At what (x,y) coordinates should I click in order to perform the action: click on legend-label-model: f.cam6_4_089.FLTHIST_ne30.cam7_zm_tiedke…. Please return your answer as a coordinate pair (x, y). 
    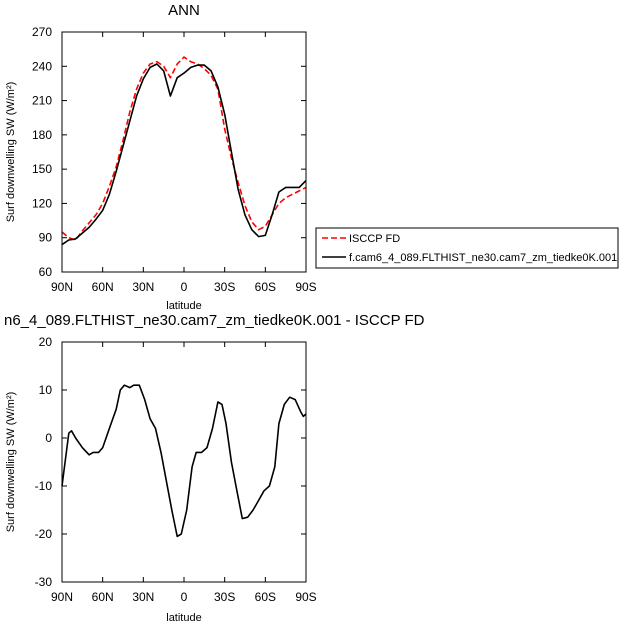
    Looking at the image, I should click on (483, 258).